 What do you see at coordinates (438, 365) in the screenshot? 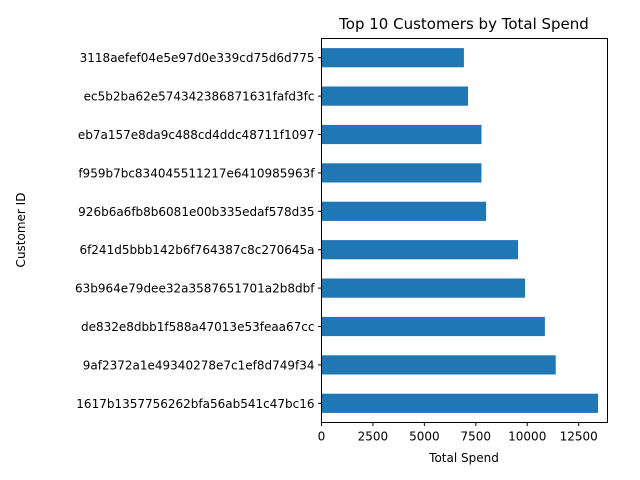
I see `bar-9af2372a1e49340278e7c1ef8d749f34` at bounding box center [438, 365].